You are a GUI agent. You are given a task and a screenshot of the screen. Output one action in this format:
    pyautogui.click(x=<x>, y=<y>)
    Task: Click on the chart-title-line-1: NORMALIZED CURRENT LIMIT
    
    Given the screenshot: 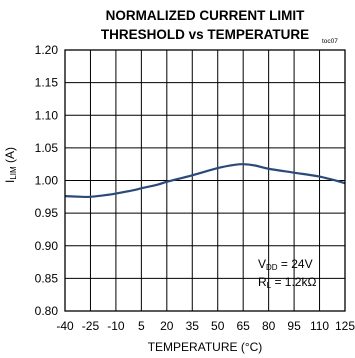 What is the action you would take?
    pyautogui.click(x=205, y=15)
    